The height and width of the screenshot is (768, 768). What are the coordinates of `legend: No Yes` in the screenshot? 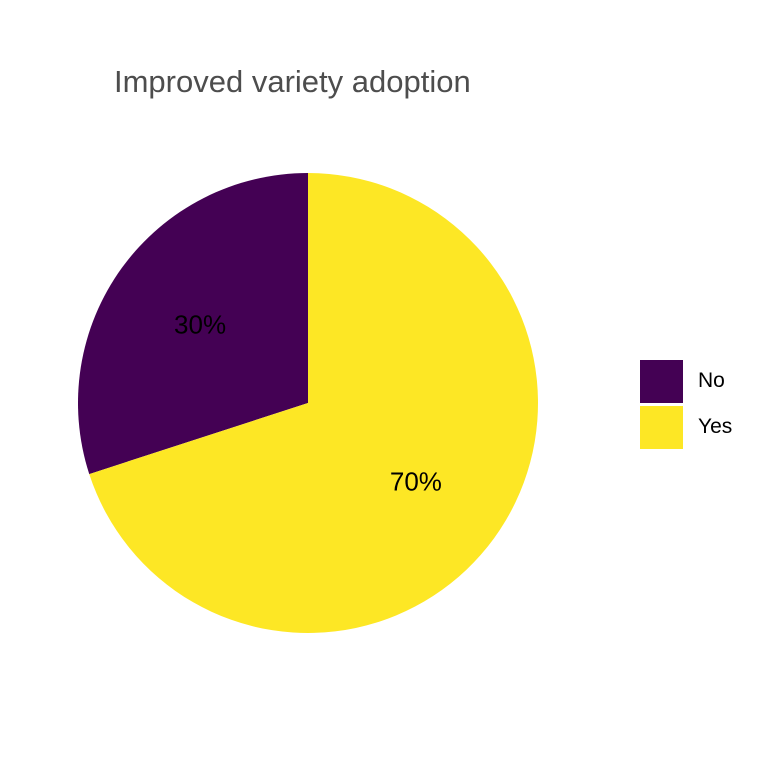 It's located at (686, 404).